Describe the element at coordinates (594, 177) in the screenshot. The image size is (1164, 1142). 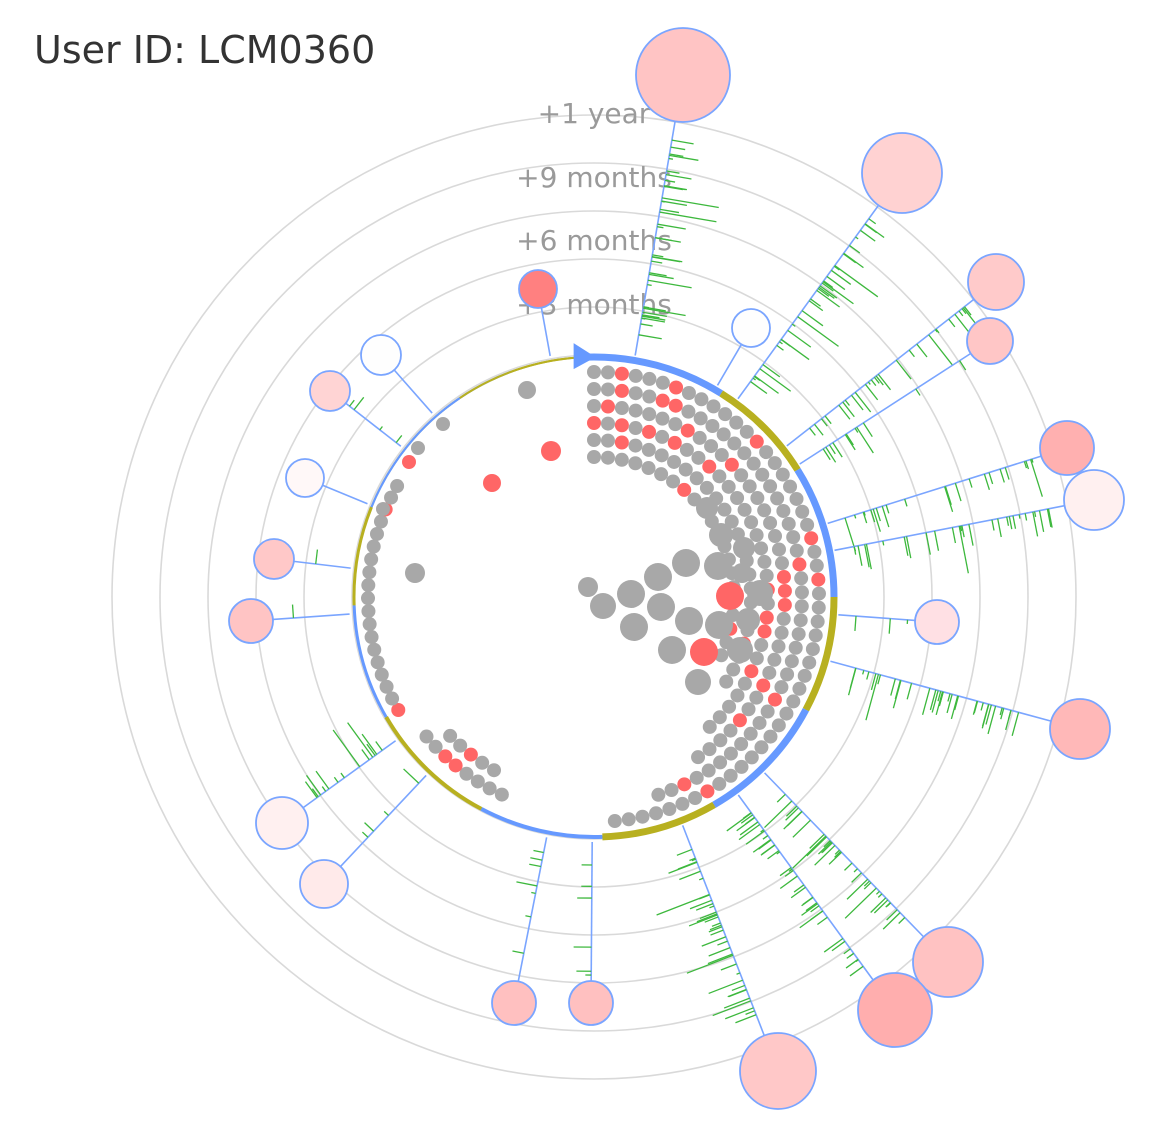
I see `ring-label-2: +9 months` at that location.